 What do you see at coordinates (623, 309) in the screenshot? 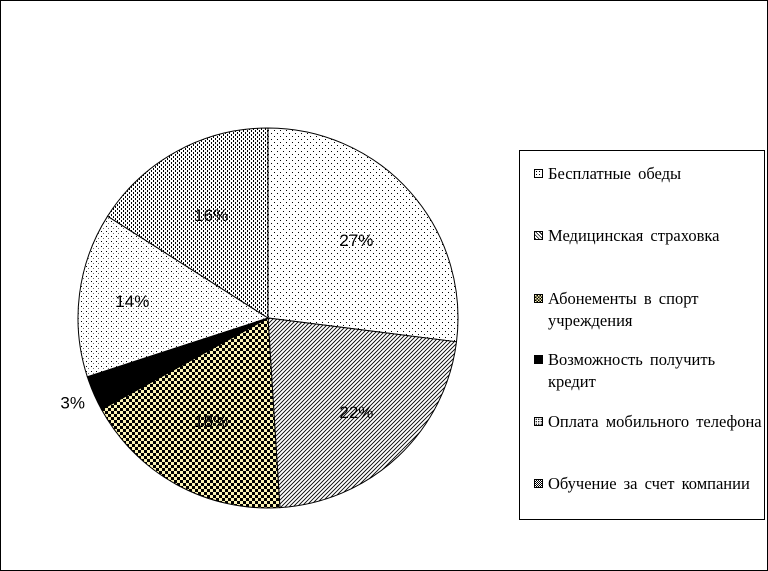
I see `legend-label-2: Абонементы в спорт учреждения` at bounding box center [623, 309].